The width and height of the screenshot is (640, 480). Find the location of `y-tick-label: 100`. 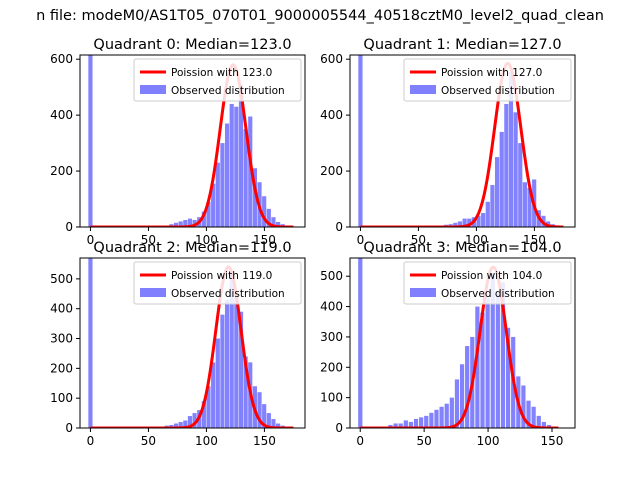

y-tick-label: 100 is located at coordinates (61, 398).